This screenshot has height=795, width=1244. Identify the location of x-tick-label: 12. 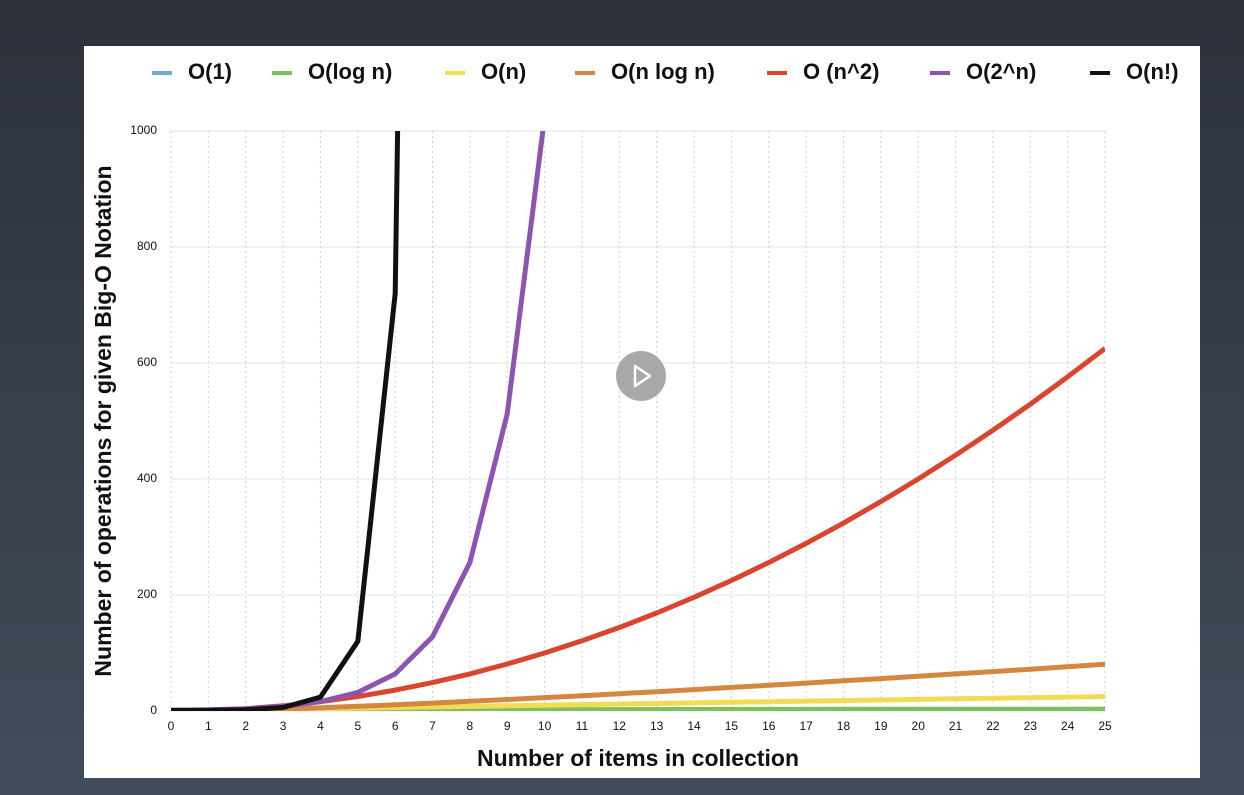
(620, 726).